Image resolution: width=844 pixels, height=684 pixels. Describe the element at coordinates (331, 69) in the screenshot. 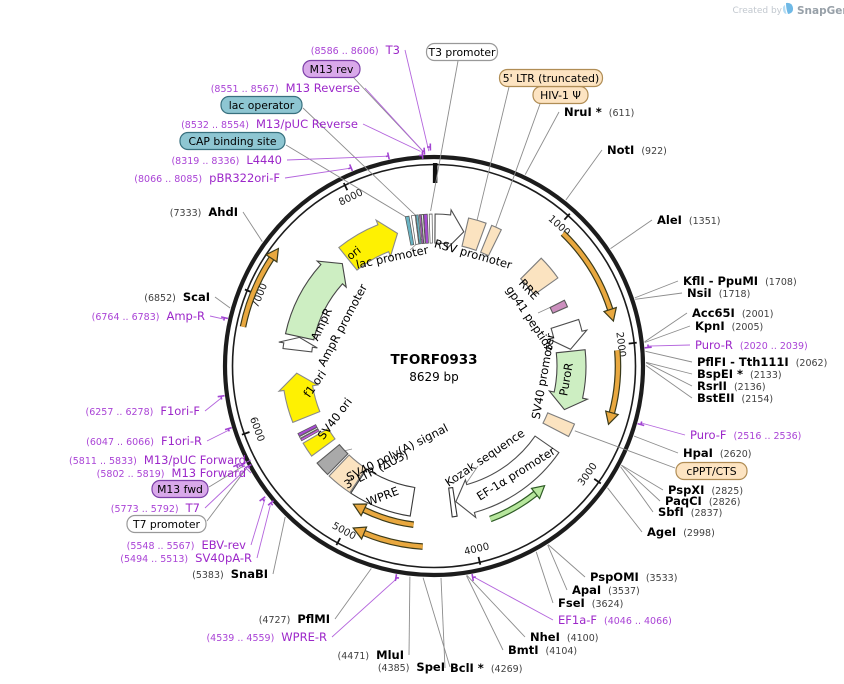

I see `label-m13-rev: M13 rev` at that location.